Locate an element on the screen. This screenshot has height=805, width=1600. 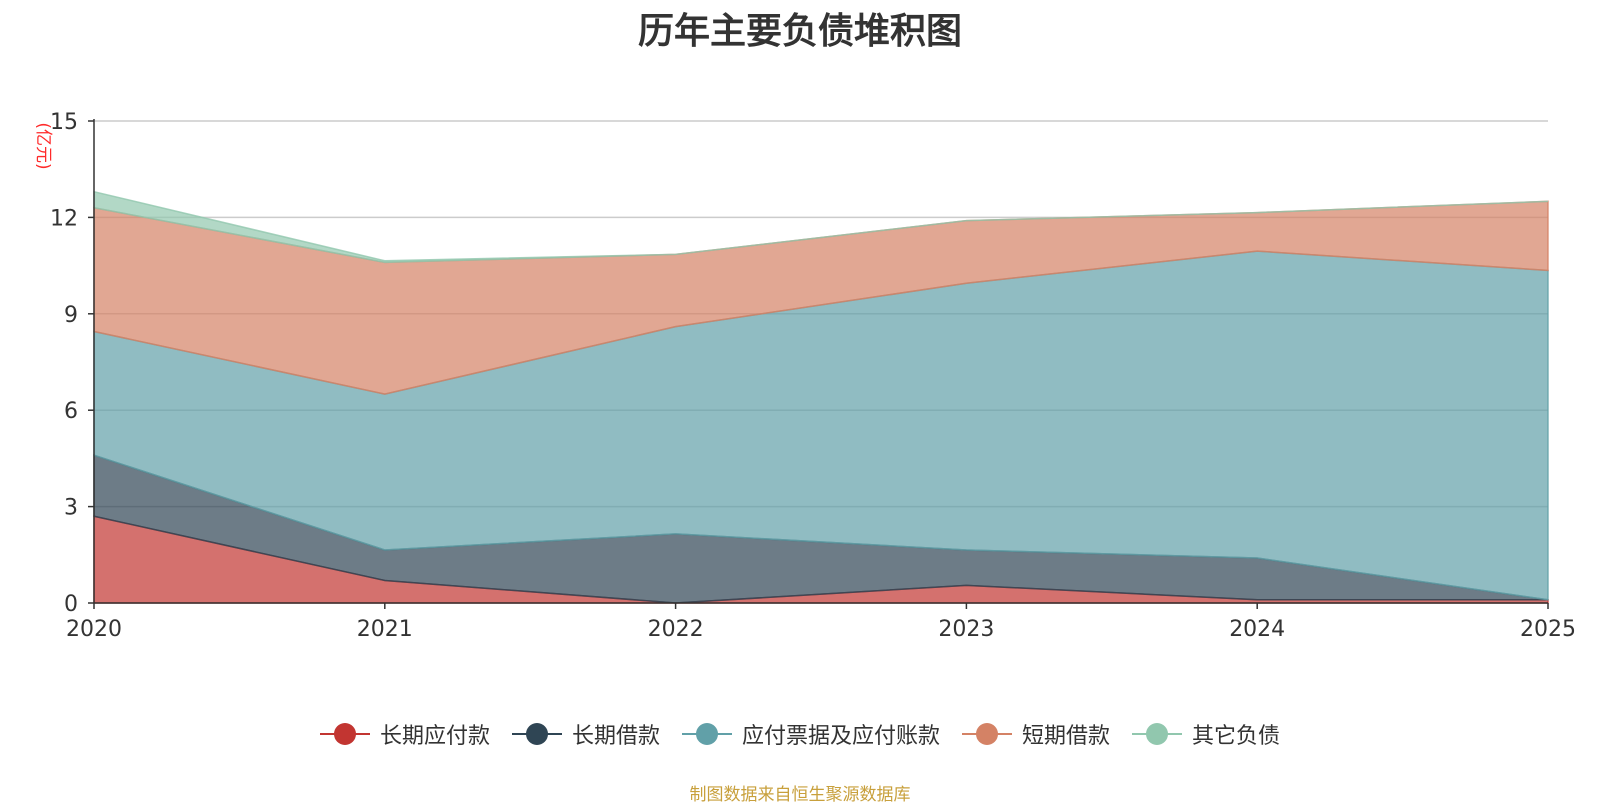
y-tick-label: 6 is located at coordinates (71, 411).